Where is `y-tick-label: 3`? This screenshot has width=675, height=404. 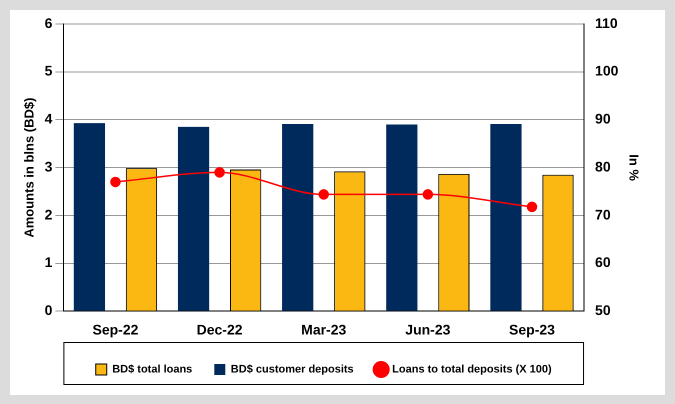
y-tick-label: 3 is located at coordinates (48, 166).